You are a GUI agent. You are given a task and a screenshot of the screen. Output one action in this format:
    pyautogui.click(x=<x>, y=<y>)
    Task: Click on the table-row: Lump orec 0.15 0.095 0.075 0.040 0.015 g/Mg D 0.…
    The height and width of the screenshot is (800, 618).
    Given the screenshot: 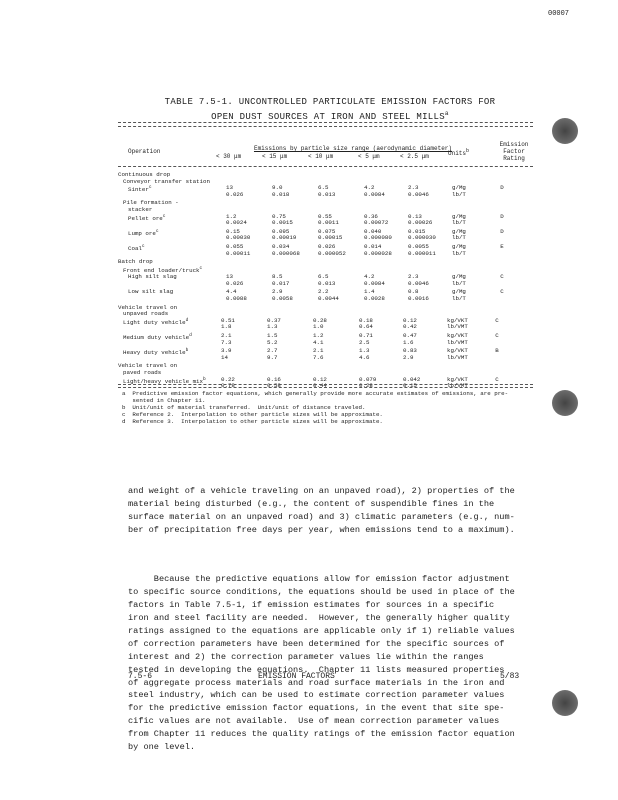 What is the action you would take?
    pyautogui.click(x=325, y=234)
    